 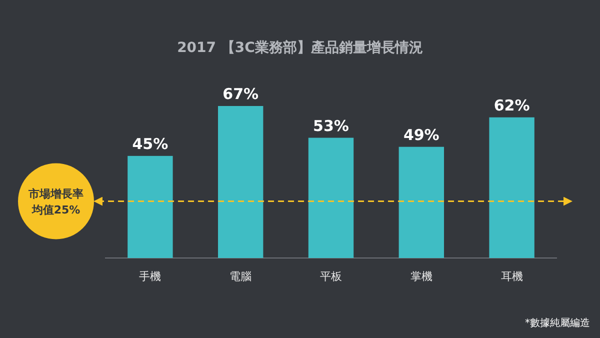 I want to click on data-label: 49%, so click(x=421, y=135).